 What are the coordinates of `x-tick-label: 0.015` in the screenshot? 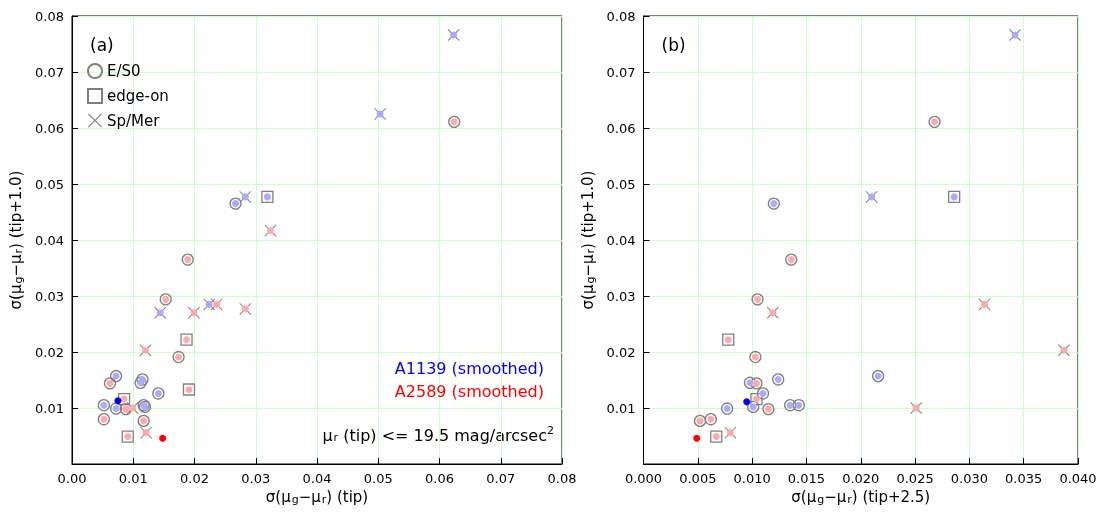 It's located at (806, 478).